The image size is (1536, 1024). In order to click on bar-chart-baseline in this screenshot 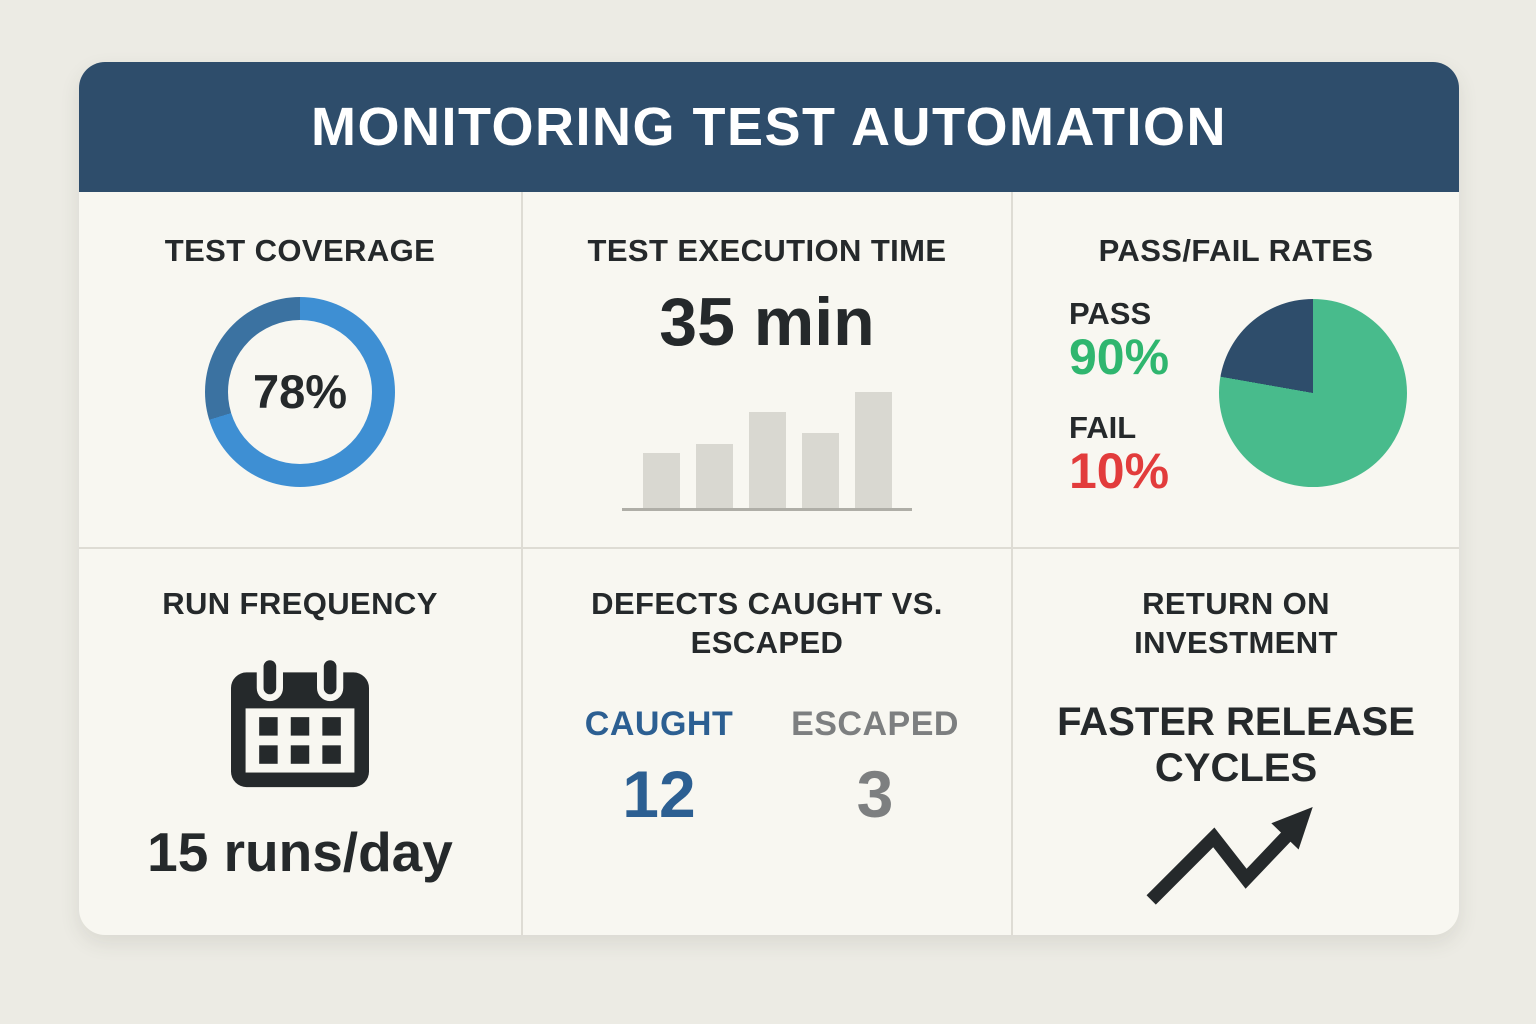, I will do `click(767, 509)`.